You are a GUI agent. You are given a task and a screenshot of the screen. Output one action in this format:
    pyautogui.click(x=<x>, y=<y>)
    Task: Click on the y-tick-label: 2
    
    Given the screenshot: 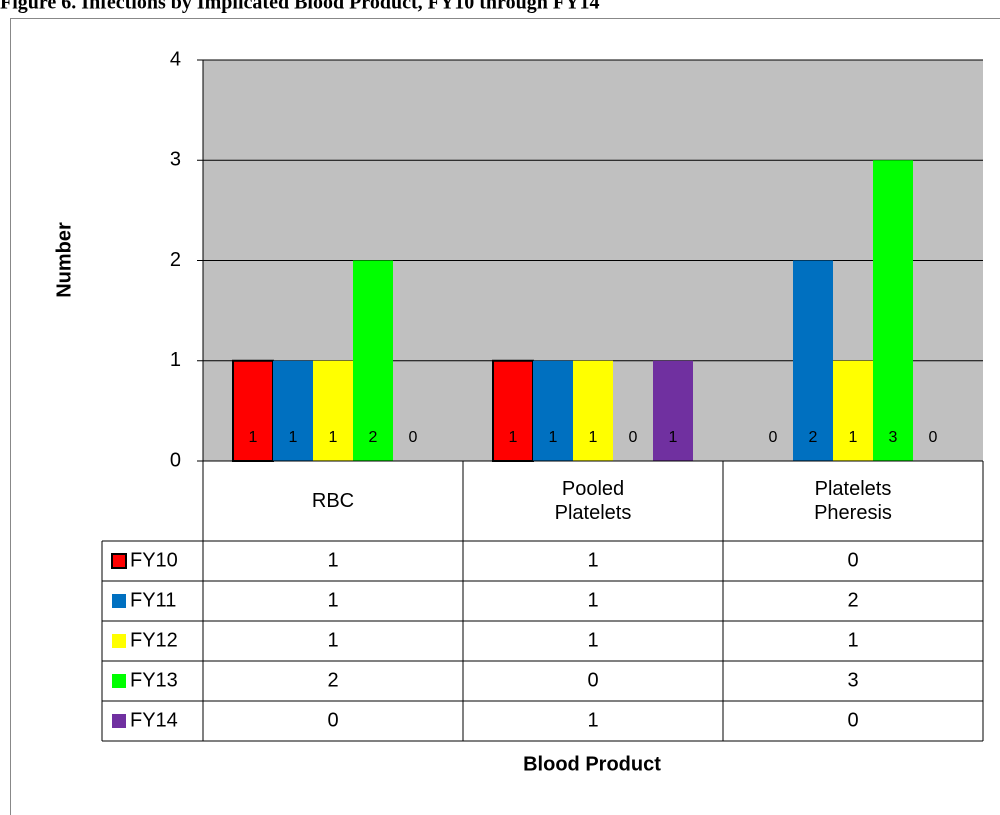 What is the action you would take?
    pyautogui.click(x=175, y=260)
    